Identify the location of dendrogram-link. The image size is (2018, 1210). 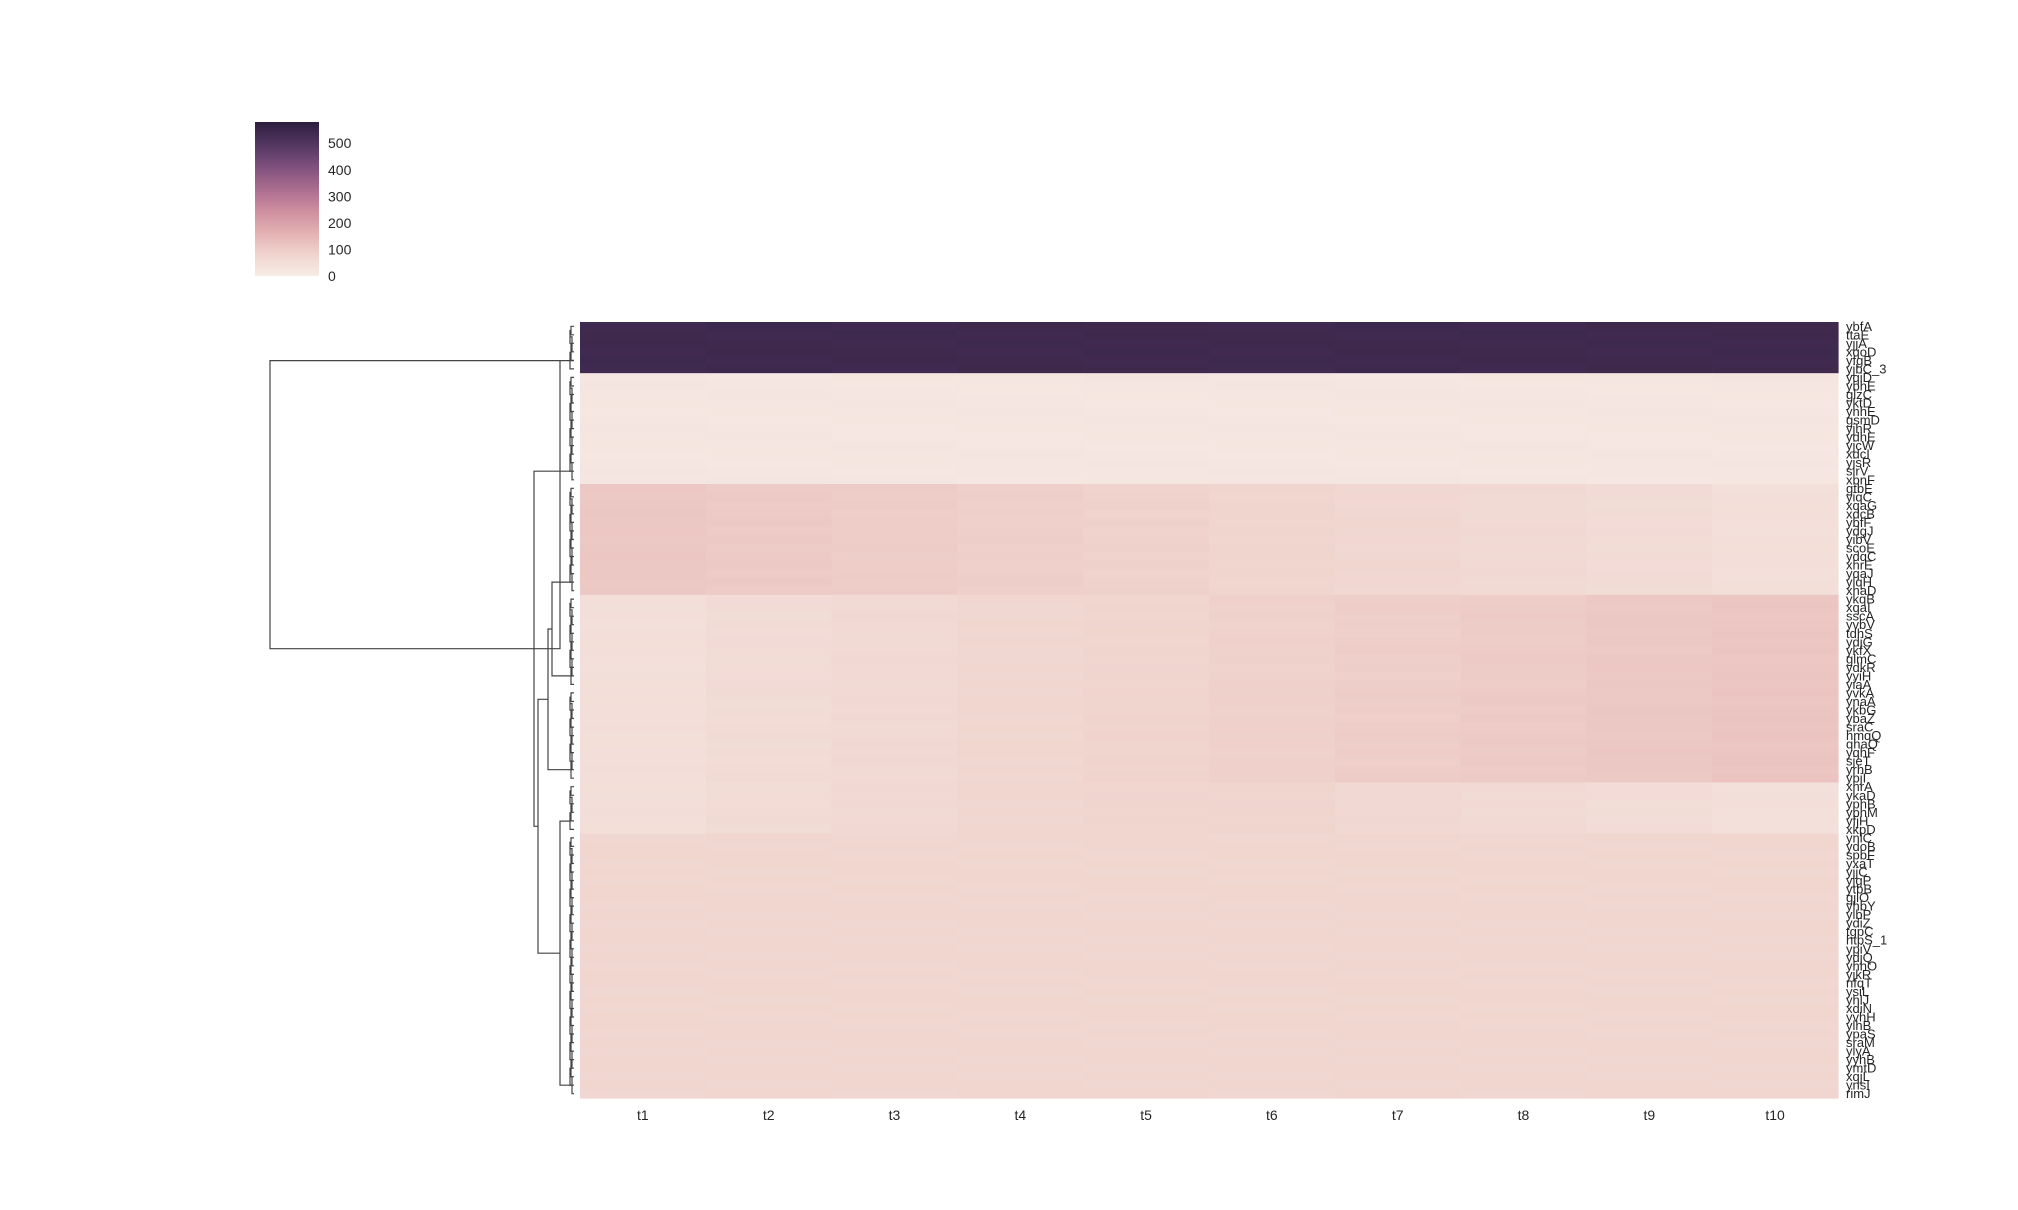
(572, 330).